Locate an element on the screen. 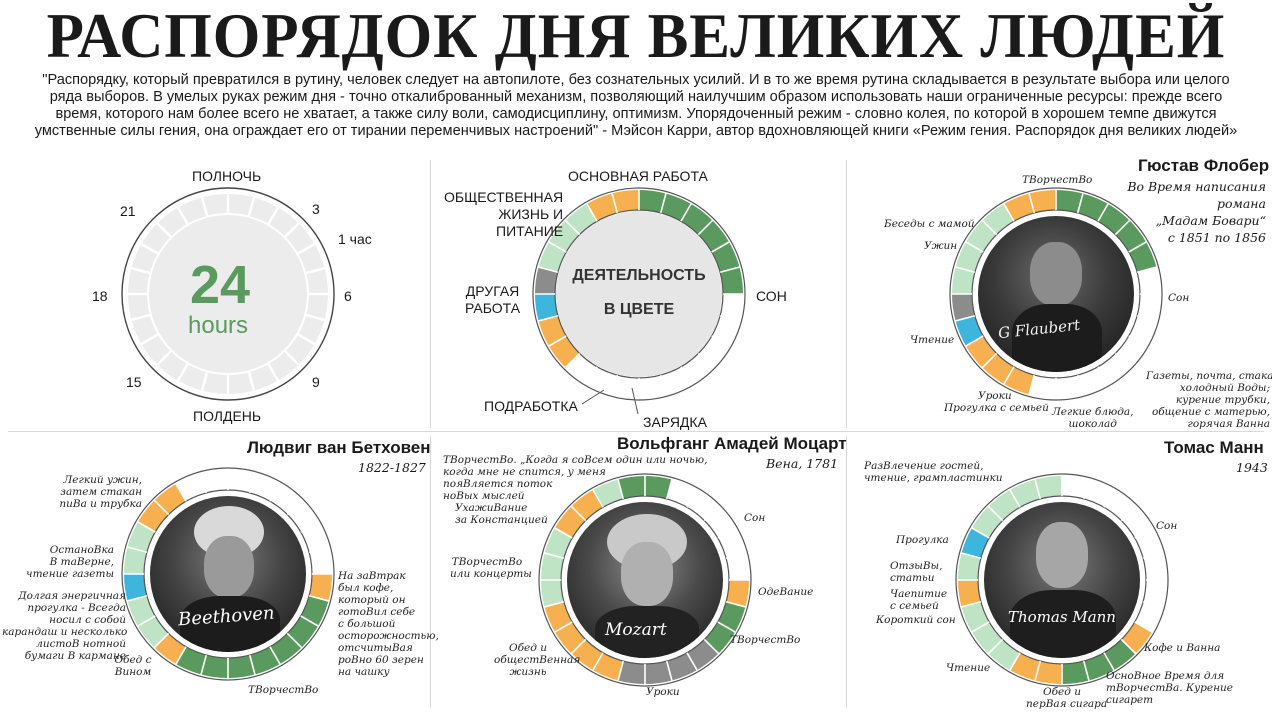 This screenshot has width=1272, height=713. legend-exercise: ЗАРЯДКА is located at coordinates (675, 422).